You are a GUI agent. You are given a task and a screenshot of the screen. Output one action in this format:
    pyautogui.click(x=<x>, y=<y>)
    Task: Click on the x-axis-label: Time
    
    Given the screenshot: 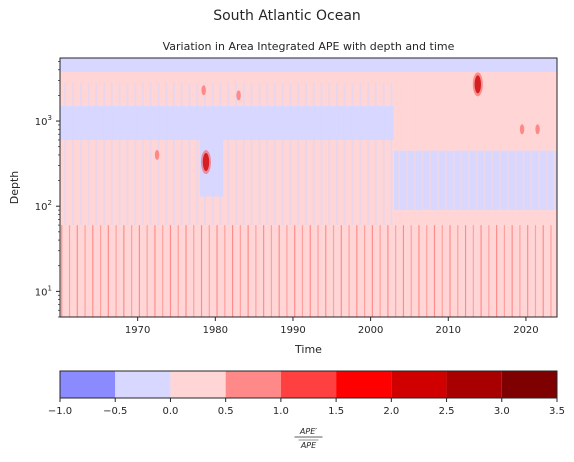 What is the action you would take?
    pyautogui.click(x=308, y=349)
    